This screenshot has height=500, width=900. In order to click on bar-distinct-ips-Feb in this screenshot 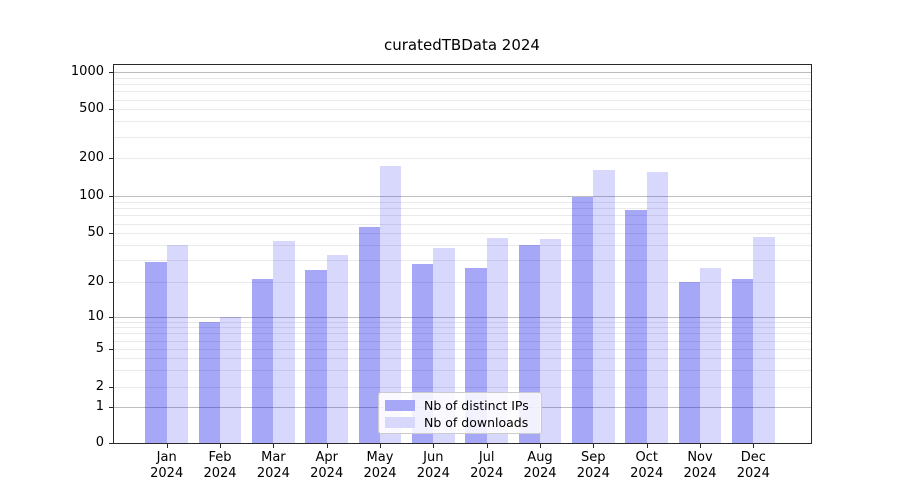, I will do `click(209, 382)`.